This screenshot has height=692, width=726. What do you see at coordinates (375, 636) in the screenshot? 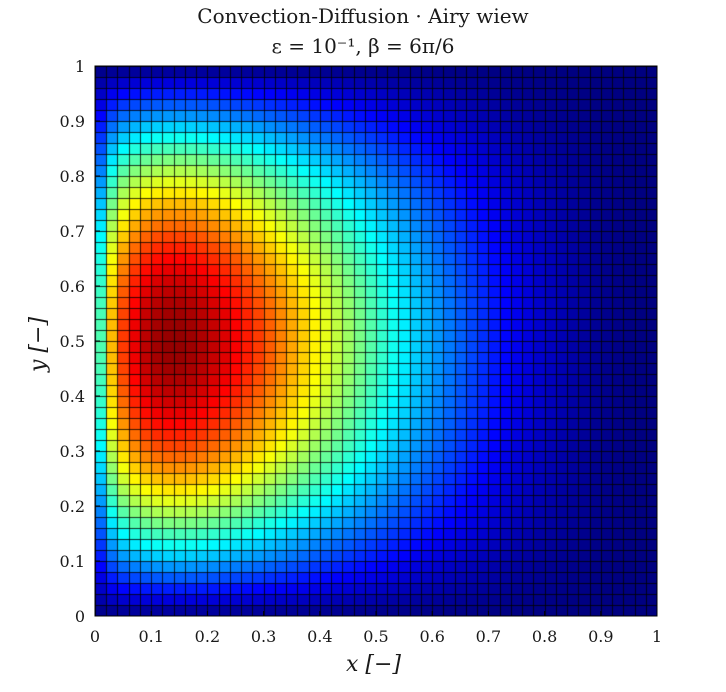
I see `x-tick-label: 0.5` at bounding box center [375, 636].